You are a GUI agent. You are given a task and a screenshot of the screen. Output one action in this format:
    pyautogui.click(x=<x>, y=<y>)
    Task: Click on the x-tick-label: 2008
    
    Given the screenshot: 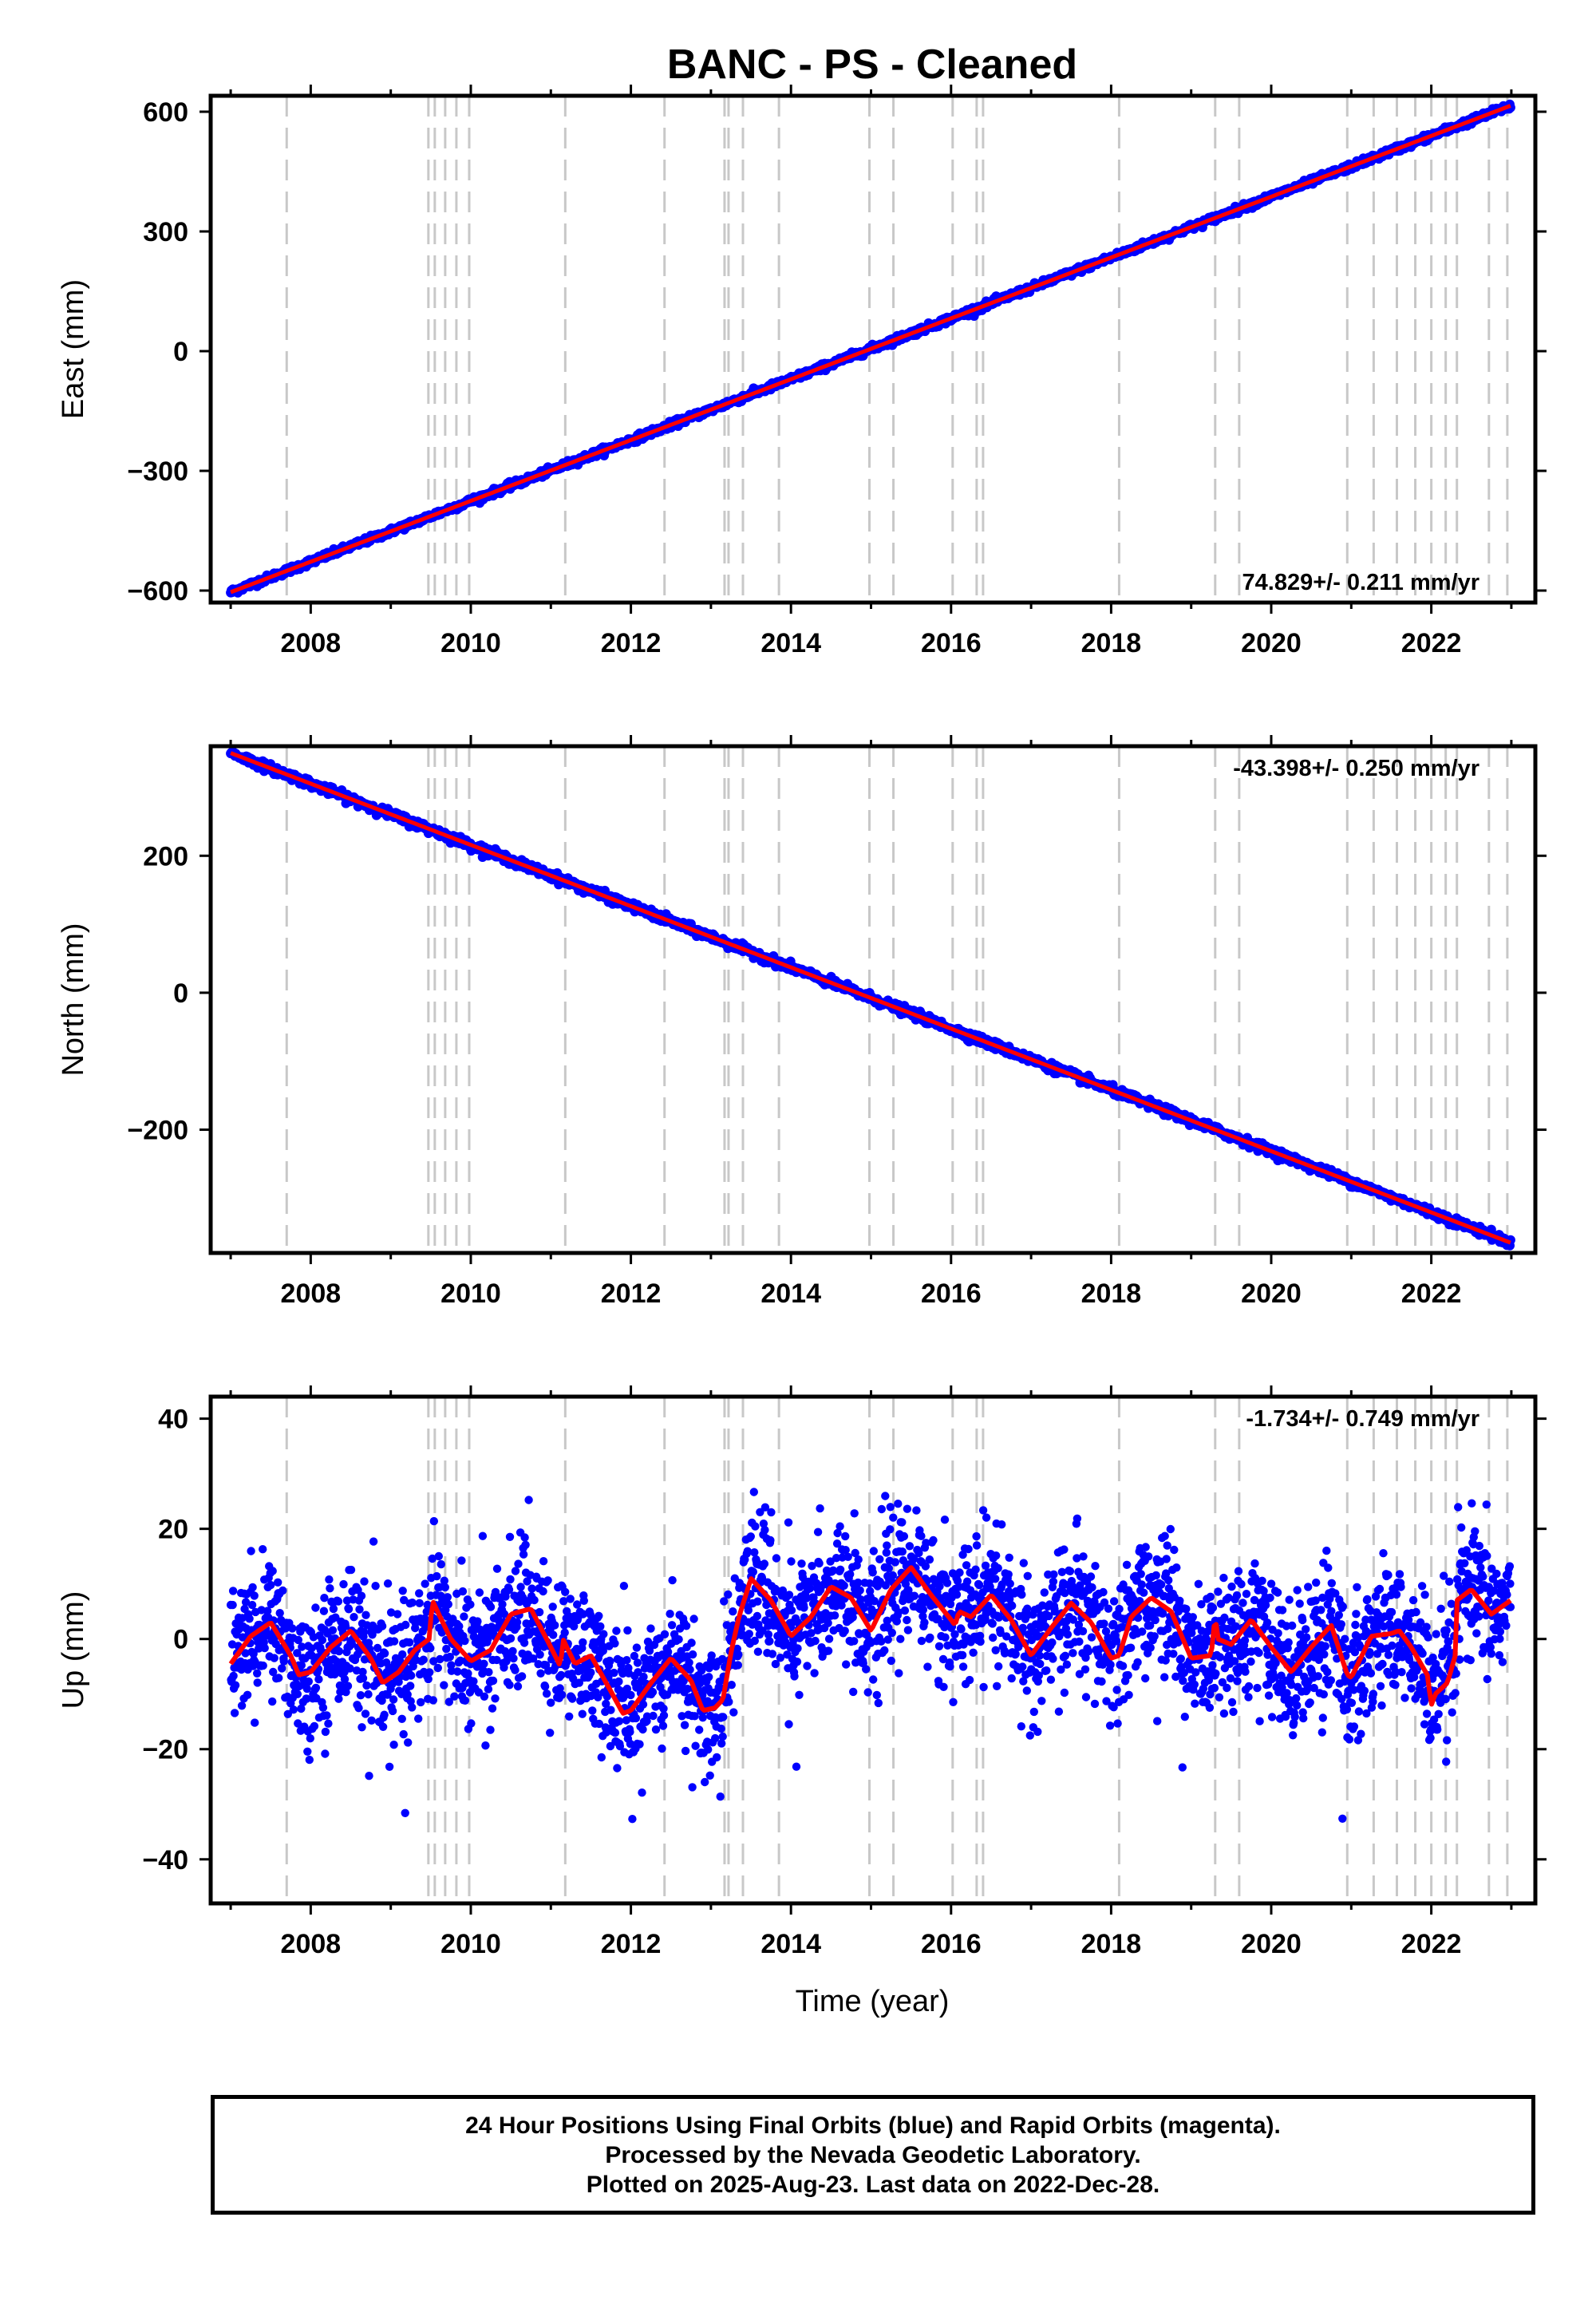 What is the action you would take?
    pyautogui.click(x=311, y=643)
    